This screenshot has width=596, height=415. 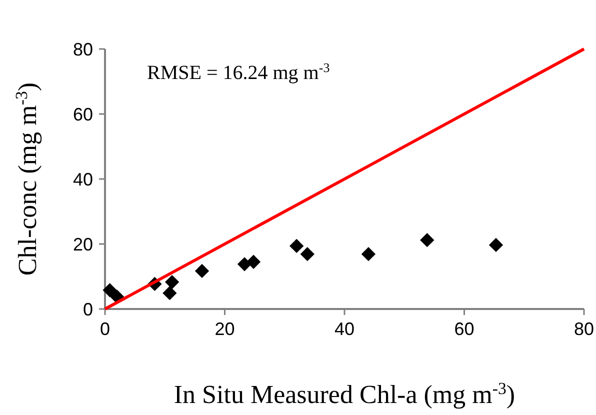 What do you see at coordinates (464, 329) in the screenshot?
I see `x-tick-label: 60` at bounding box center [464, 329].